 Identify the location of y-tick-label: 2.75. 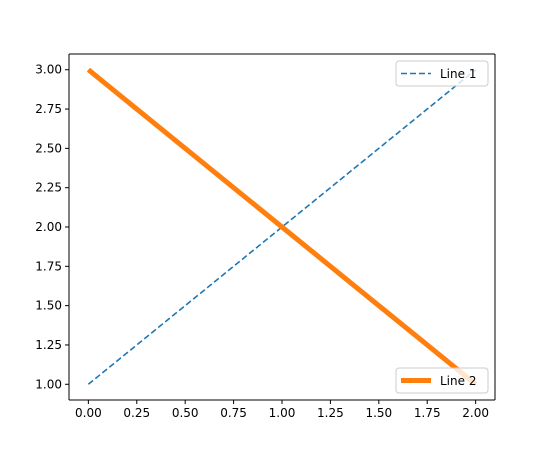
(48, 109).